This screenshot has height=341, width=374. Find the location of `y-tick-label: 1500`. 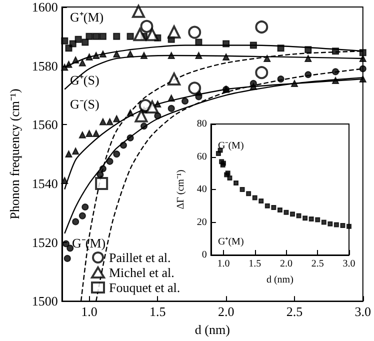

y-tick-label: 1500 is located at coordinates (45, 301).